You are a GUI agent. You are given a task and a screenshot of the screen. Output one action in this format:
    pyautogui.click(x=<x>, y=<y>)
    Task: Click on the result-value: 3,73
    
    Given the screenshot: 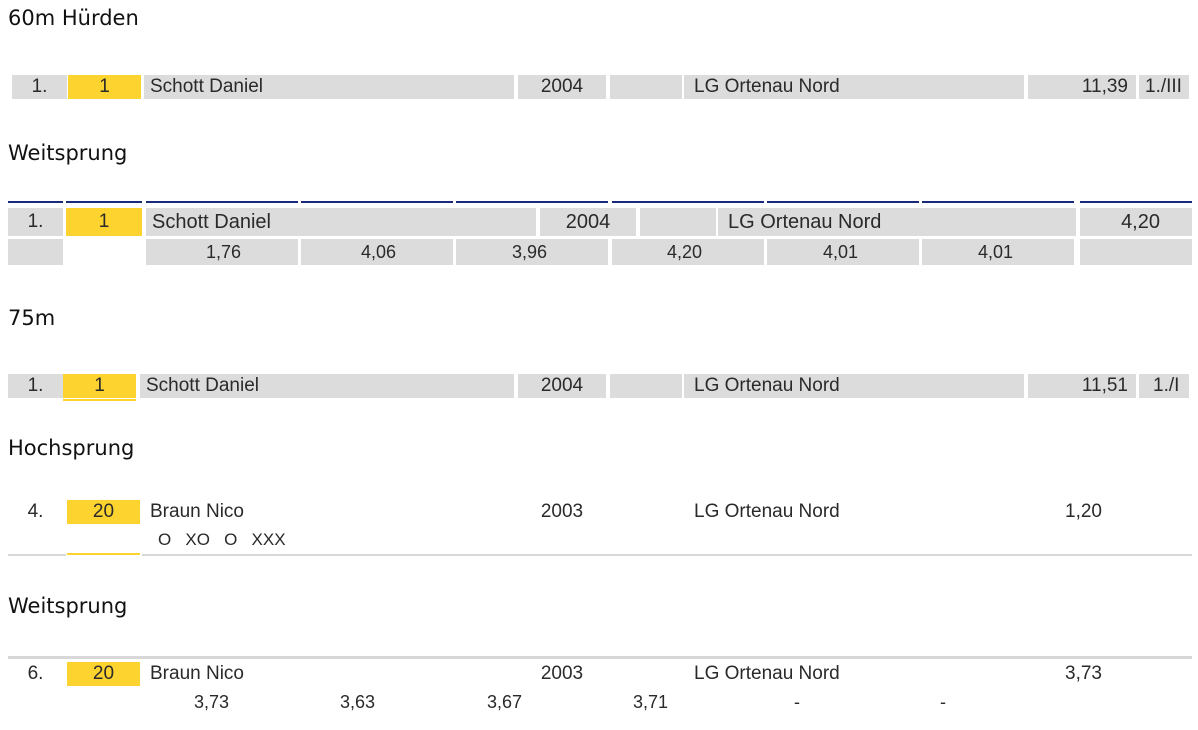 What is the action you would take?
    pyautogui.click(x=1083, y=673)
    